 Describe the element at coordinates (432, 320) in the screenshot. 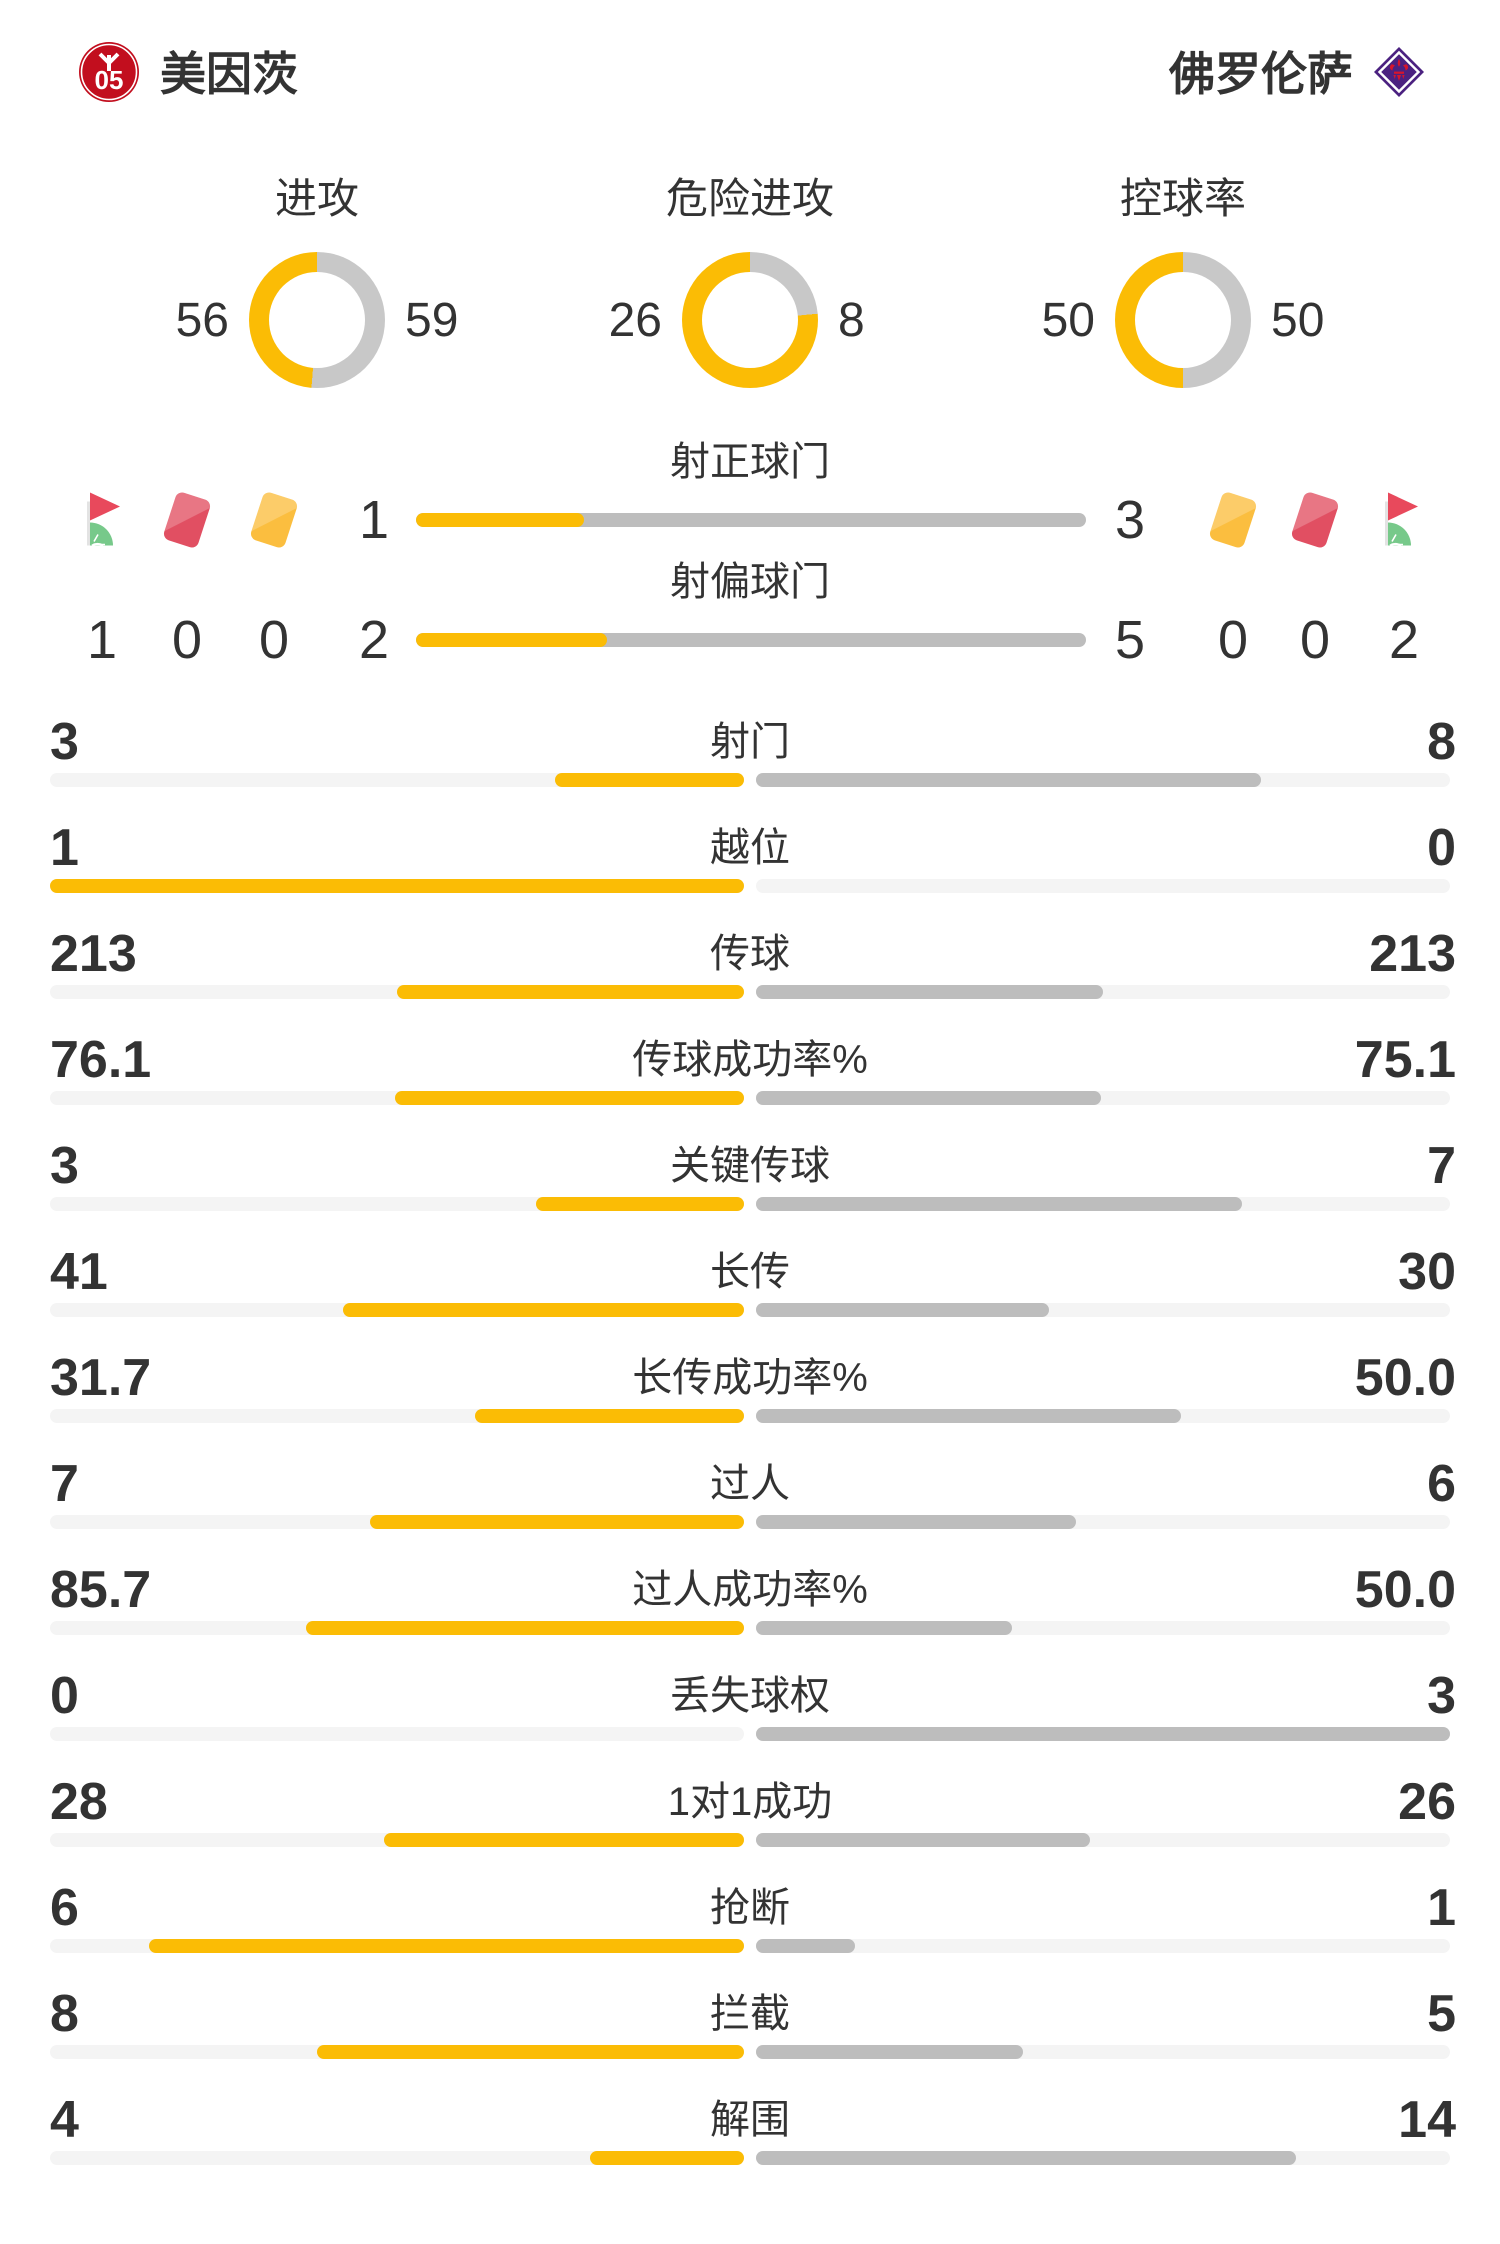

I see `donut-away-value: 59` at that location.